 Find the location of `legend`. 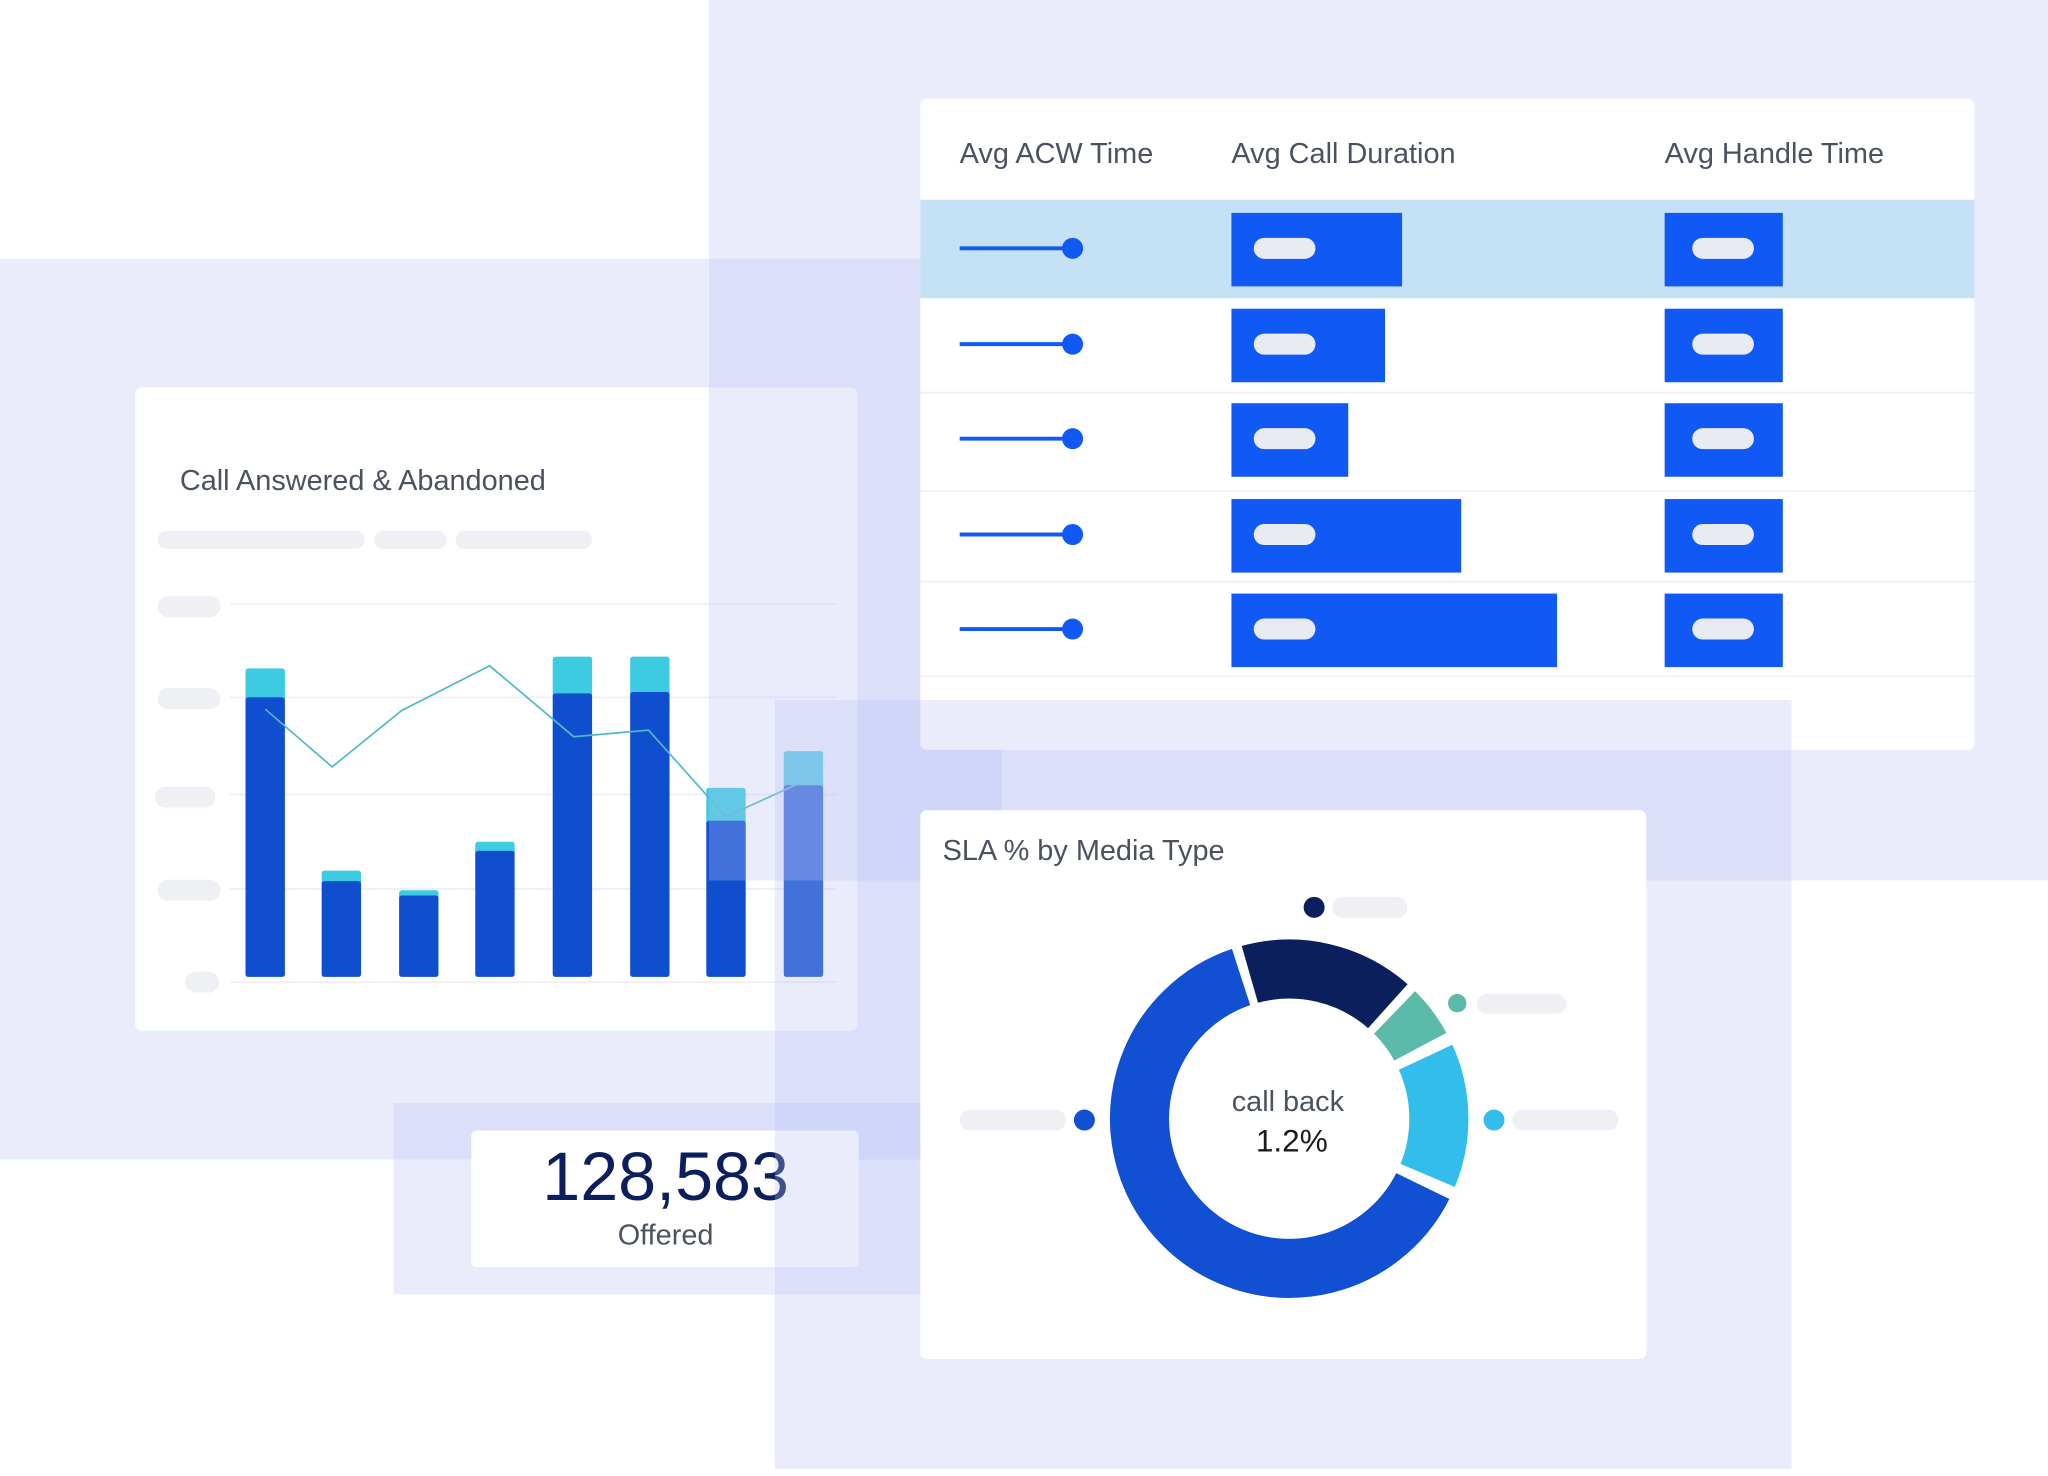

legend is located at coordinates (1289, 1013).